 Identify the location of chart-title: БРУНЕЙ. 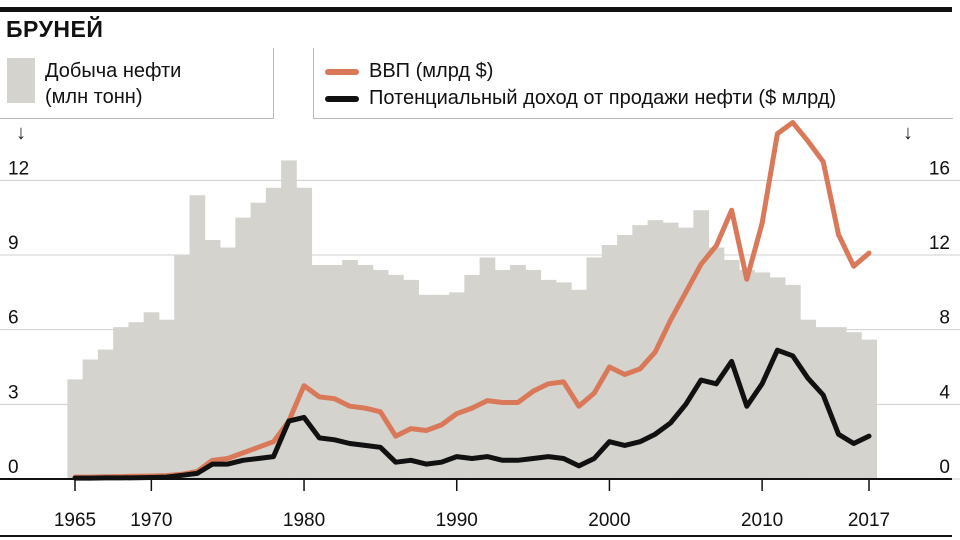
(55, 29).